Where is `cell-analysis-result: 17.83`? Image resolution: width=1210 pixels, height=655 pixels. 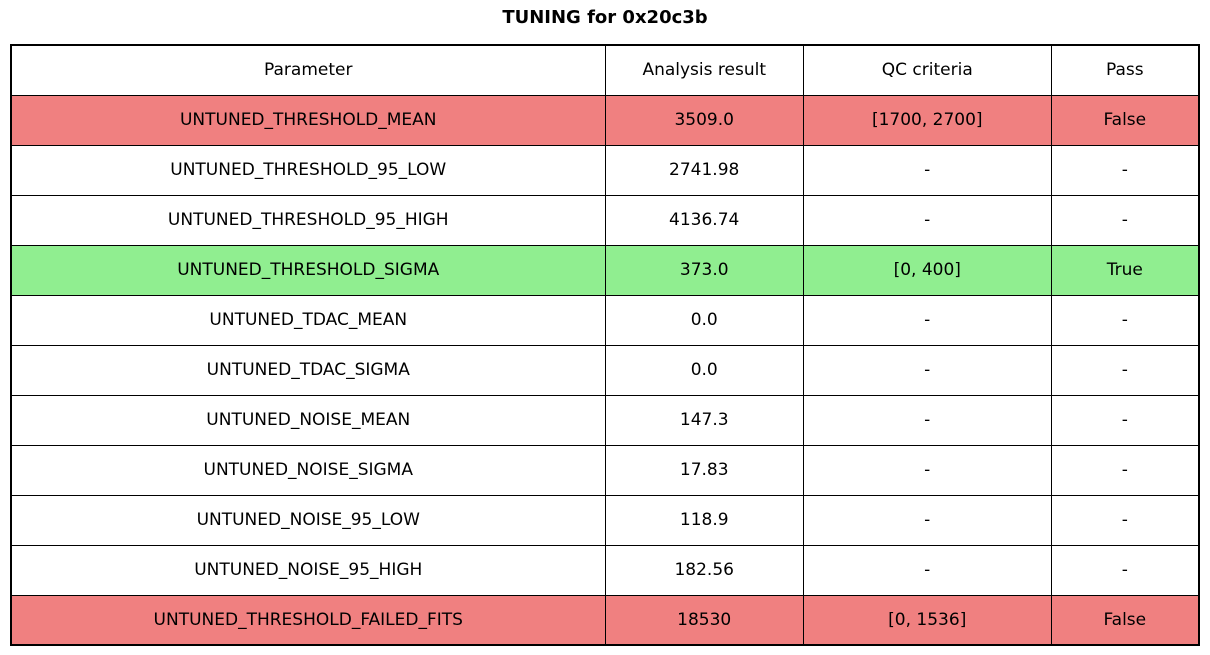 cell-analysis-result: 17.83 is located at coordinates (704, 470).